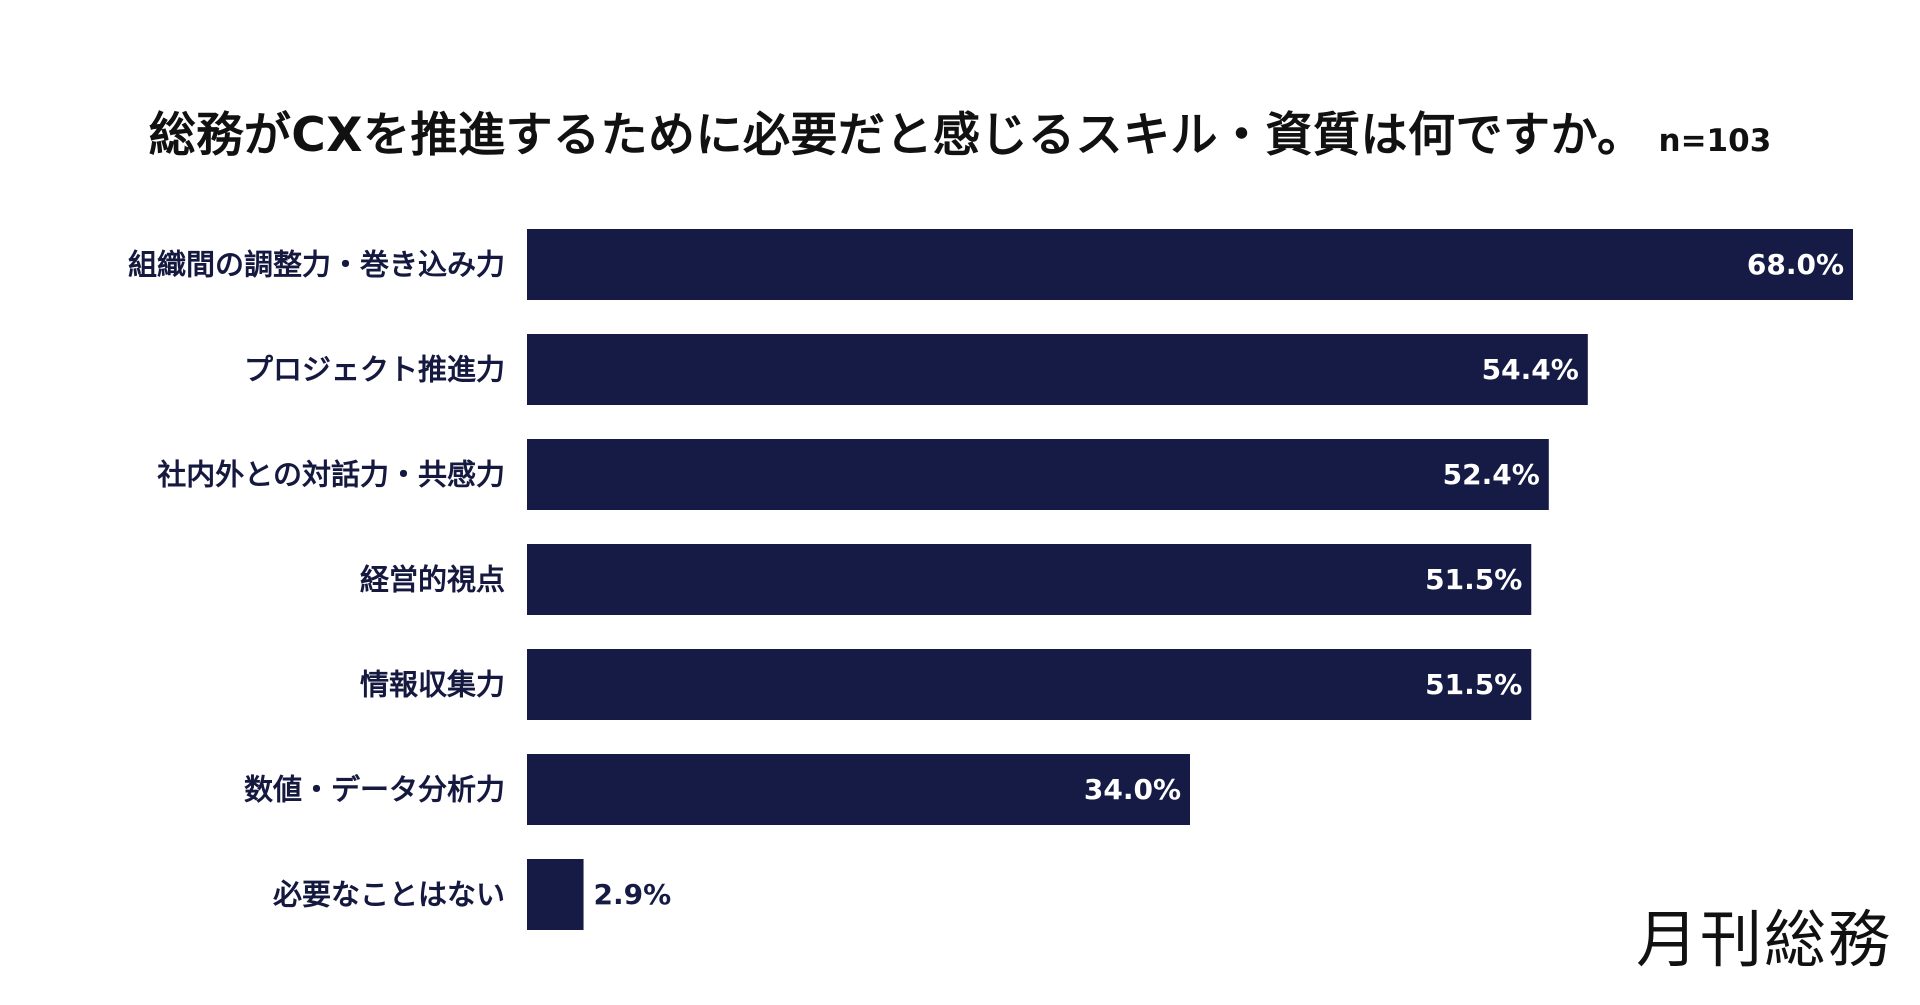 This screenshot has width=1920, height=1005. Describe the element at coordinates (432, 580) in the screenshot. I see `category-label: 経営的視点` at that location.